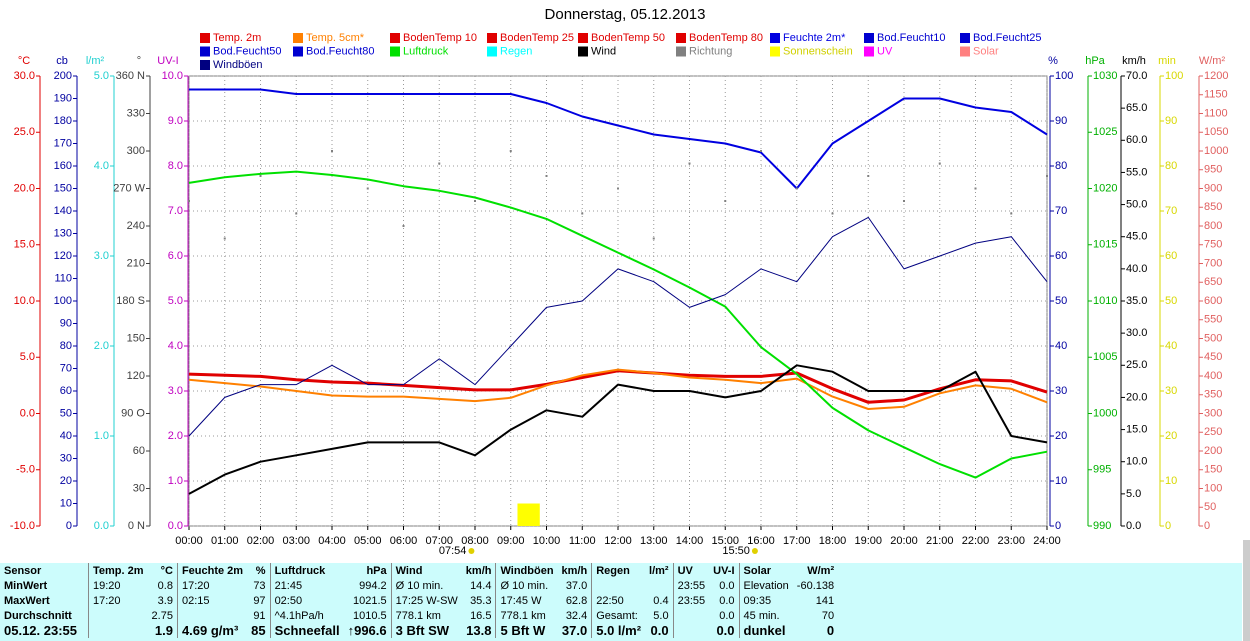 The image size is (1250, 641). What do you see at coordinates (63, 301) in the screenshot?
I see `y-tick-label: 100` at bounding box center [63, 301].